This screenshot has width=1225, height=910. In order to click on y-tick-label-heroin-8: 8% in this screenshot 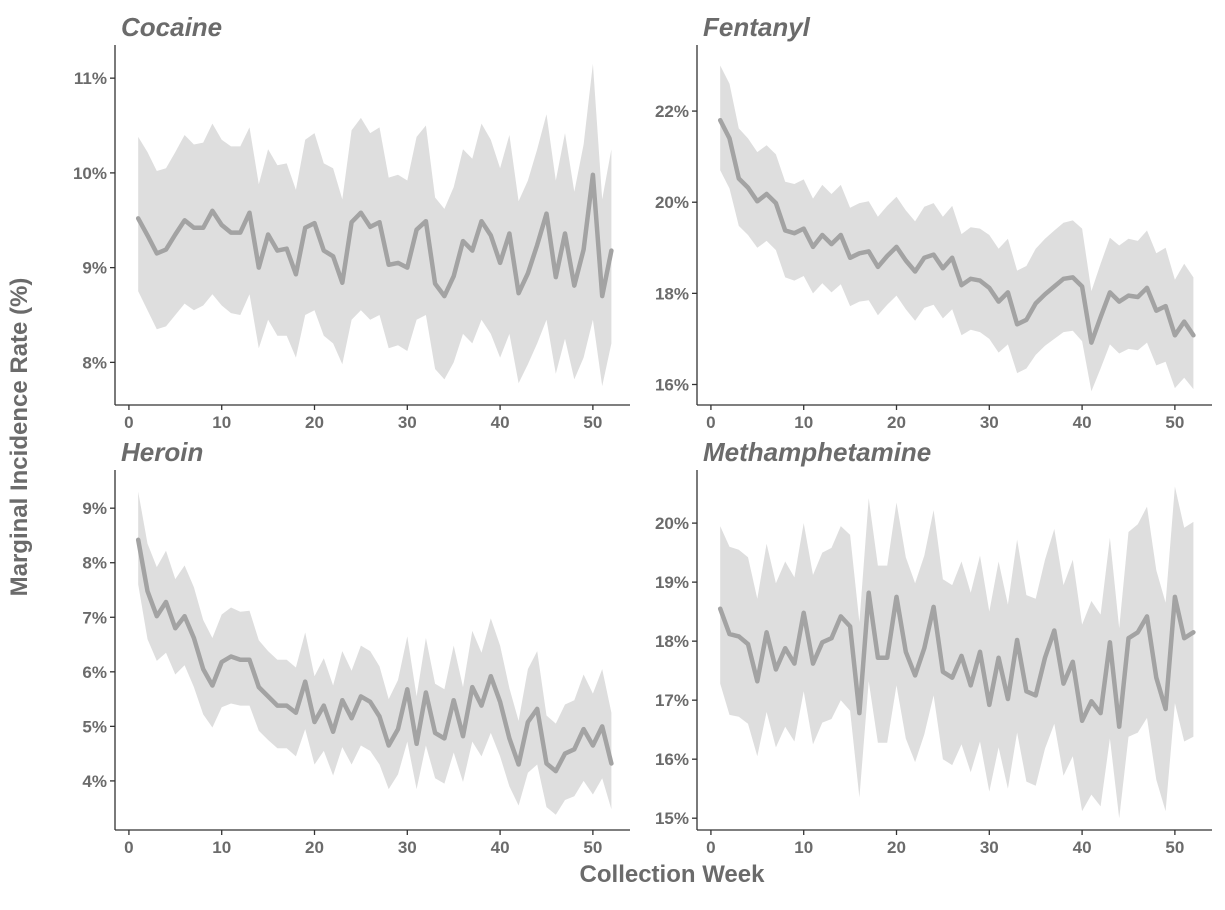, I will do `click(94, 563)`.